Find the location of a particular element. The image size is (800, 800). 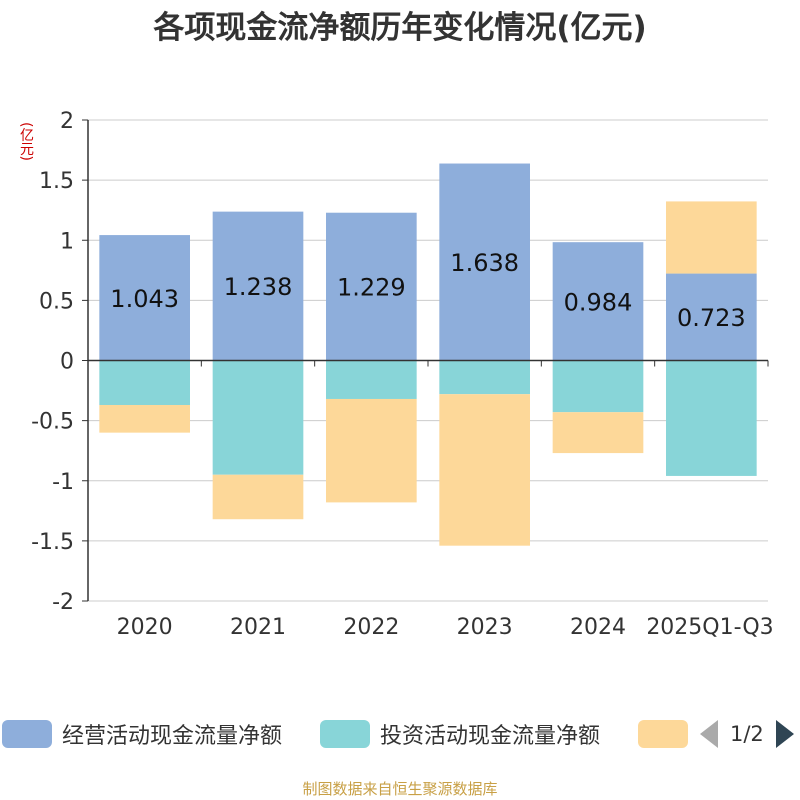

data-label: 1.238 is located at coordinates (258, 287).